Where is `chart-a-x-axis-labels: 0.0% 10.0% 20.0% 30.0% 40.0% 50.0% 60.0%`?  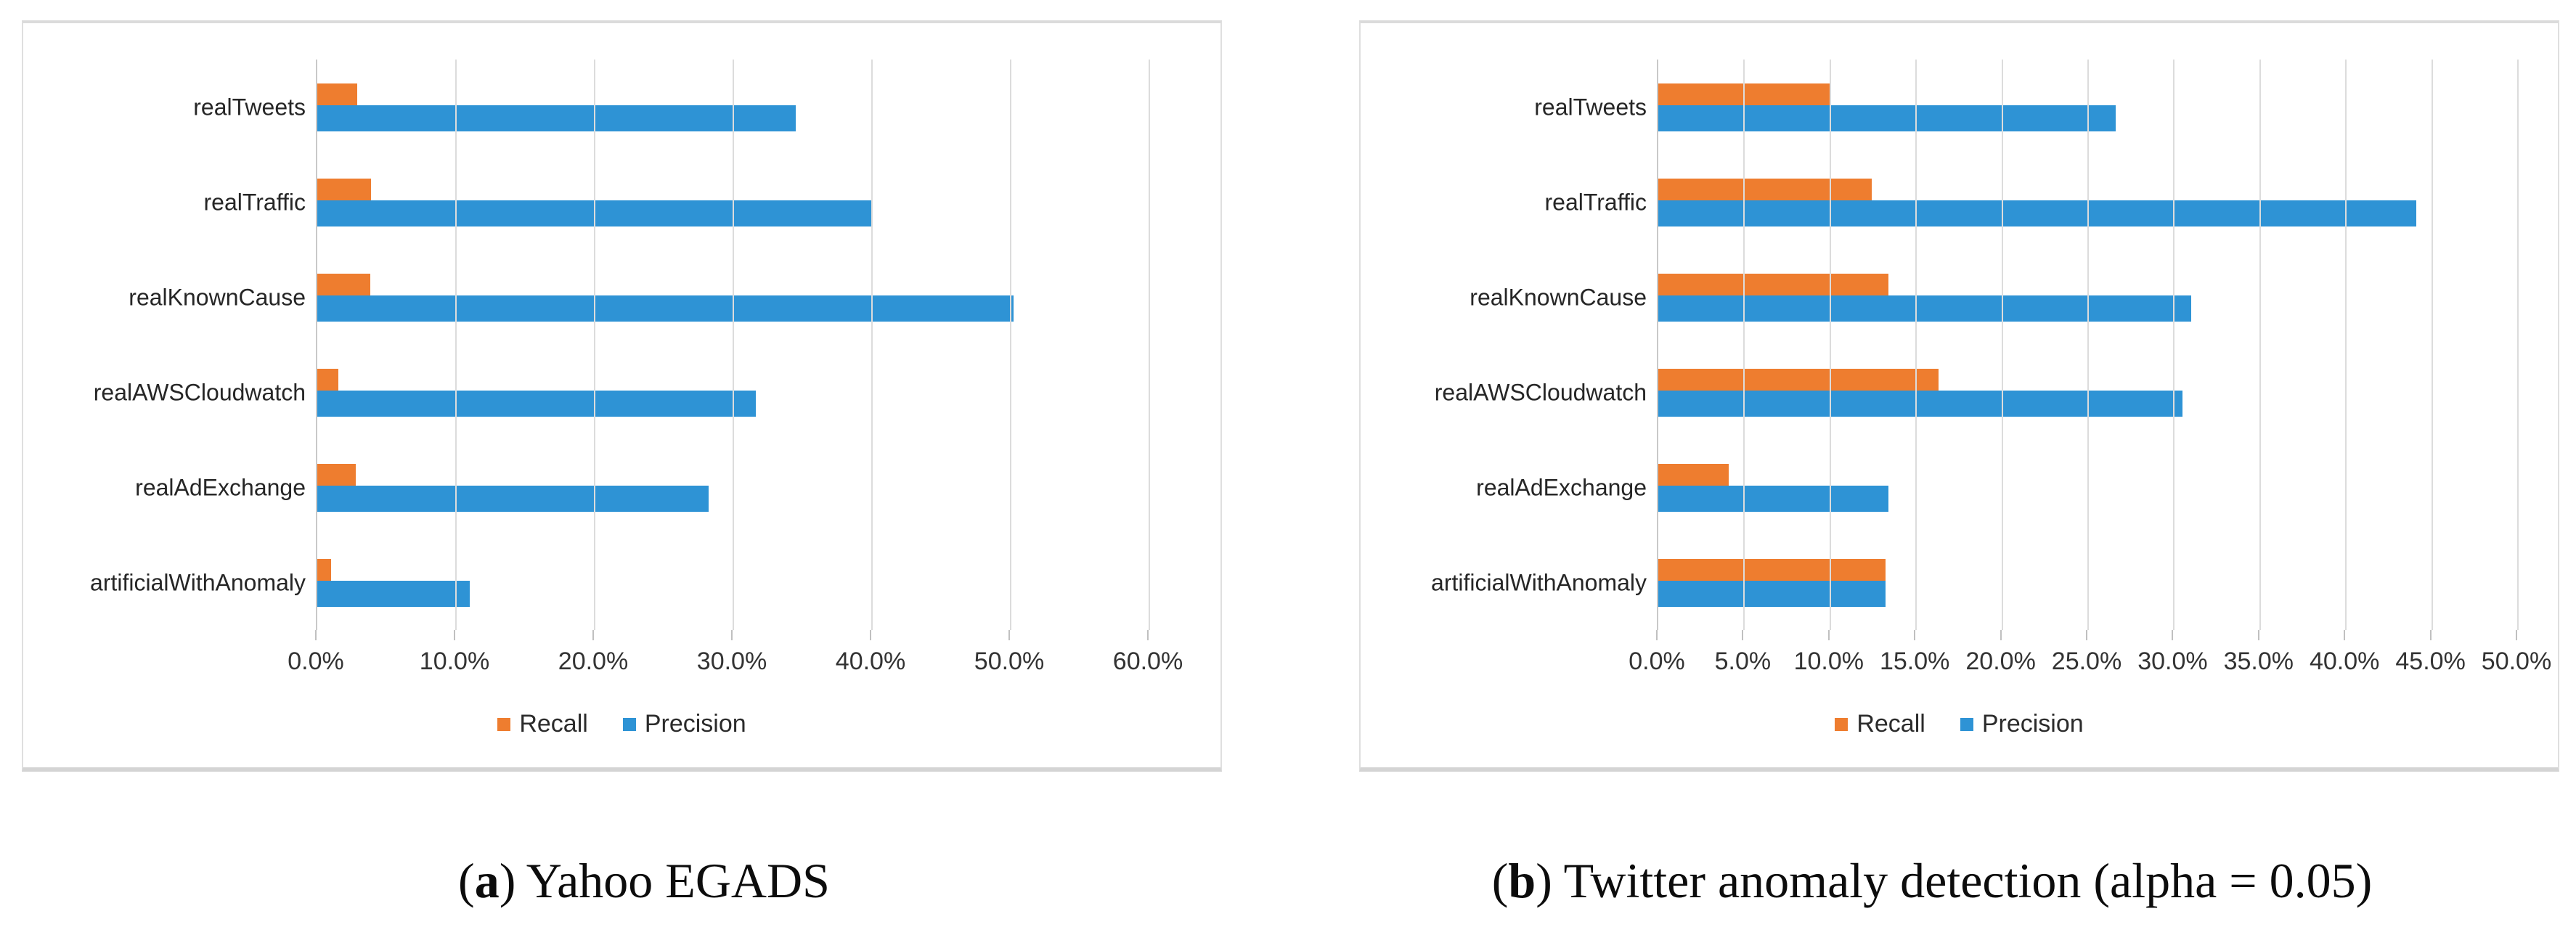 chart-a-x-axis-labels: 0.0% 10.0% 20.0% 30.0% 40.0% 50.0% 60.0% is located at coordinates (735, 664).